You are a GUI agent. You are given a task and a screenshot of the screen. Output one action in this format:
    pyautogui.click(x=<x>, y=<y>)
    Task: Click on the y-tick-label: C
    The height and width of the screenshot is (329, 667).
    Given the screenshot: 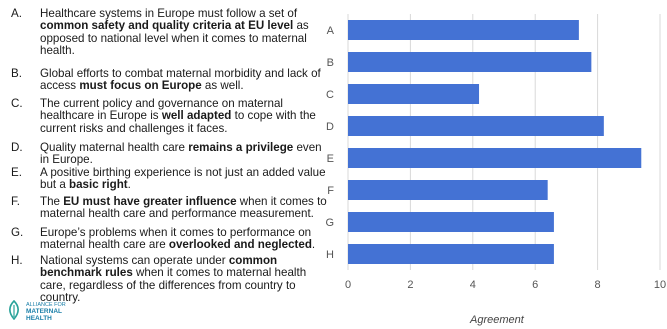 What is the action you would take?
    pyautogui.click(x=330, y=95)
    